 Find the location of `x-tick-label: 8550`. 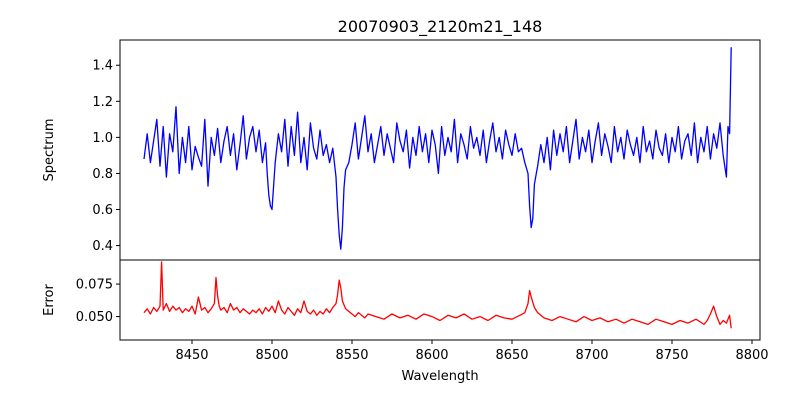

x-tick-label: 8550 is located at coordinates (351, 355).